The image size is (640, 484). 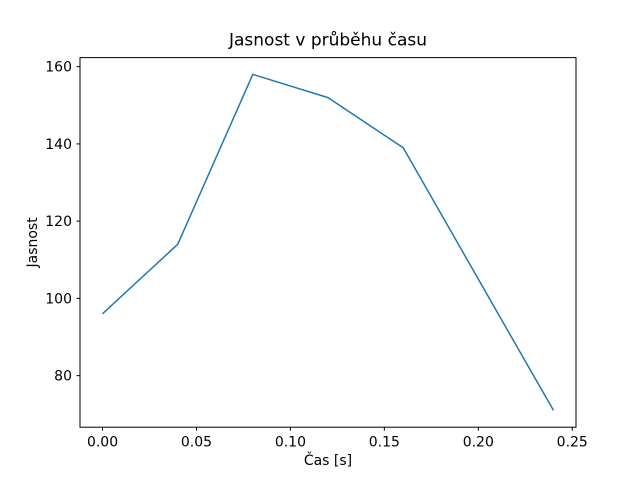 What do you see at coordinates (328, 460) in the screenshot?
I see `x-axis-label: Čas [s]` at bounding box center [328, 460].